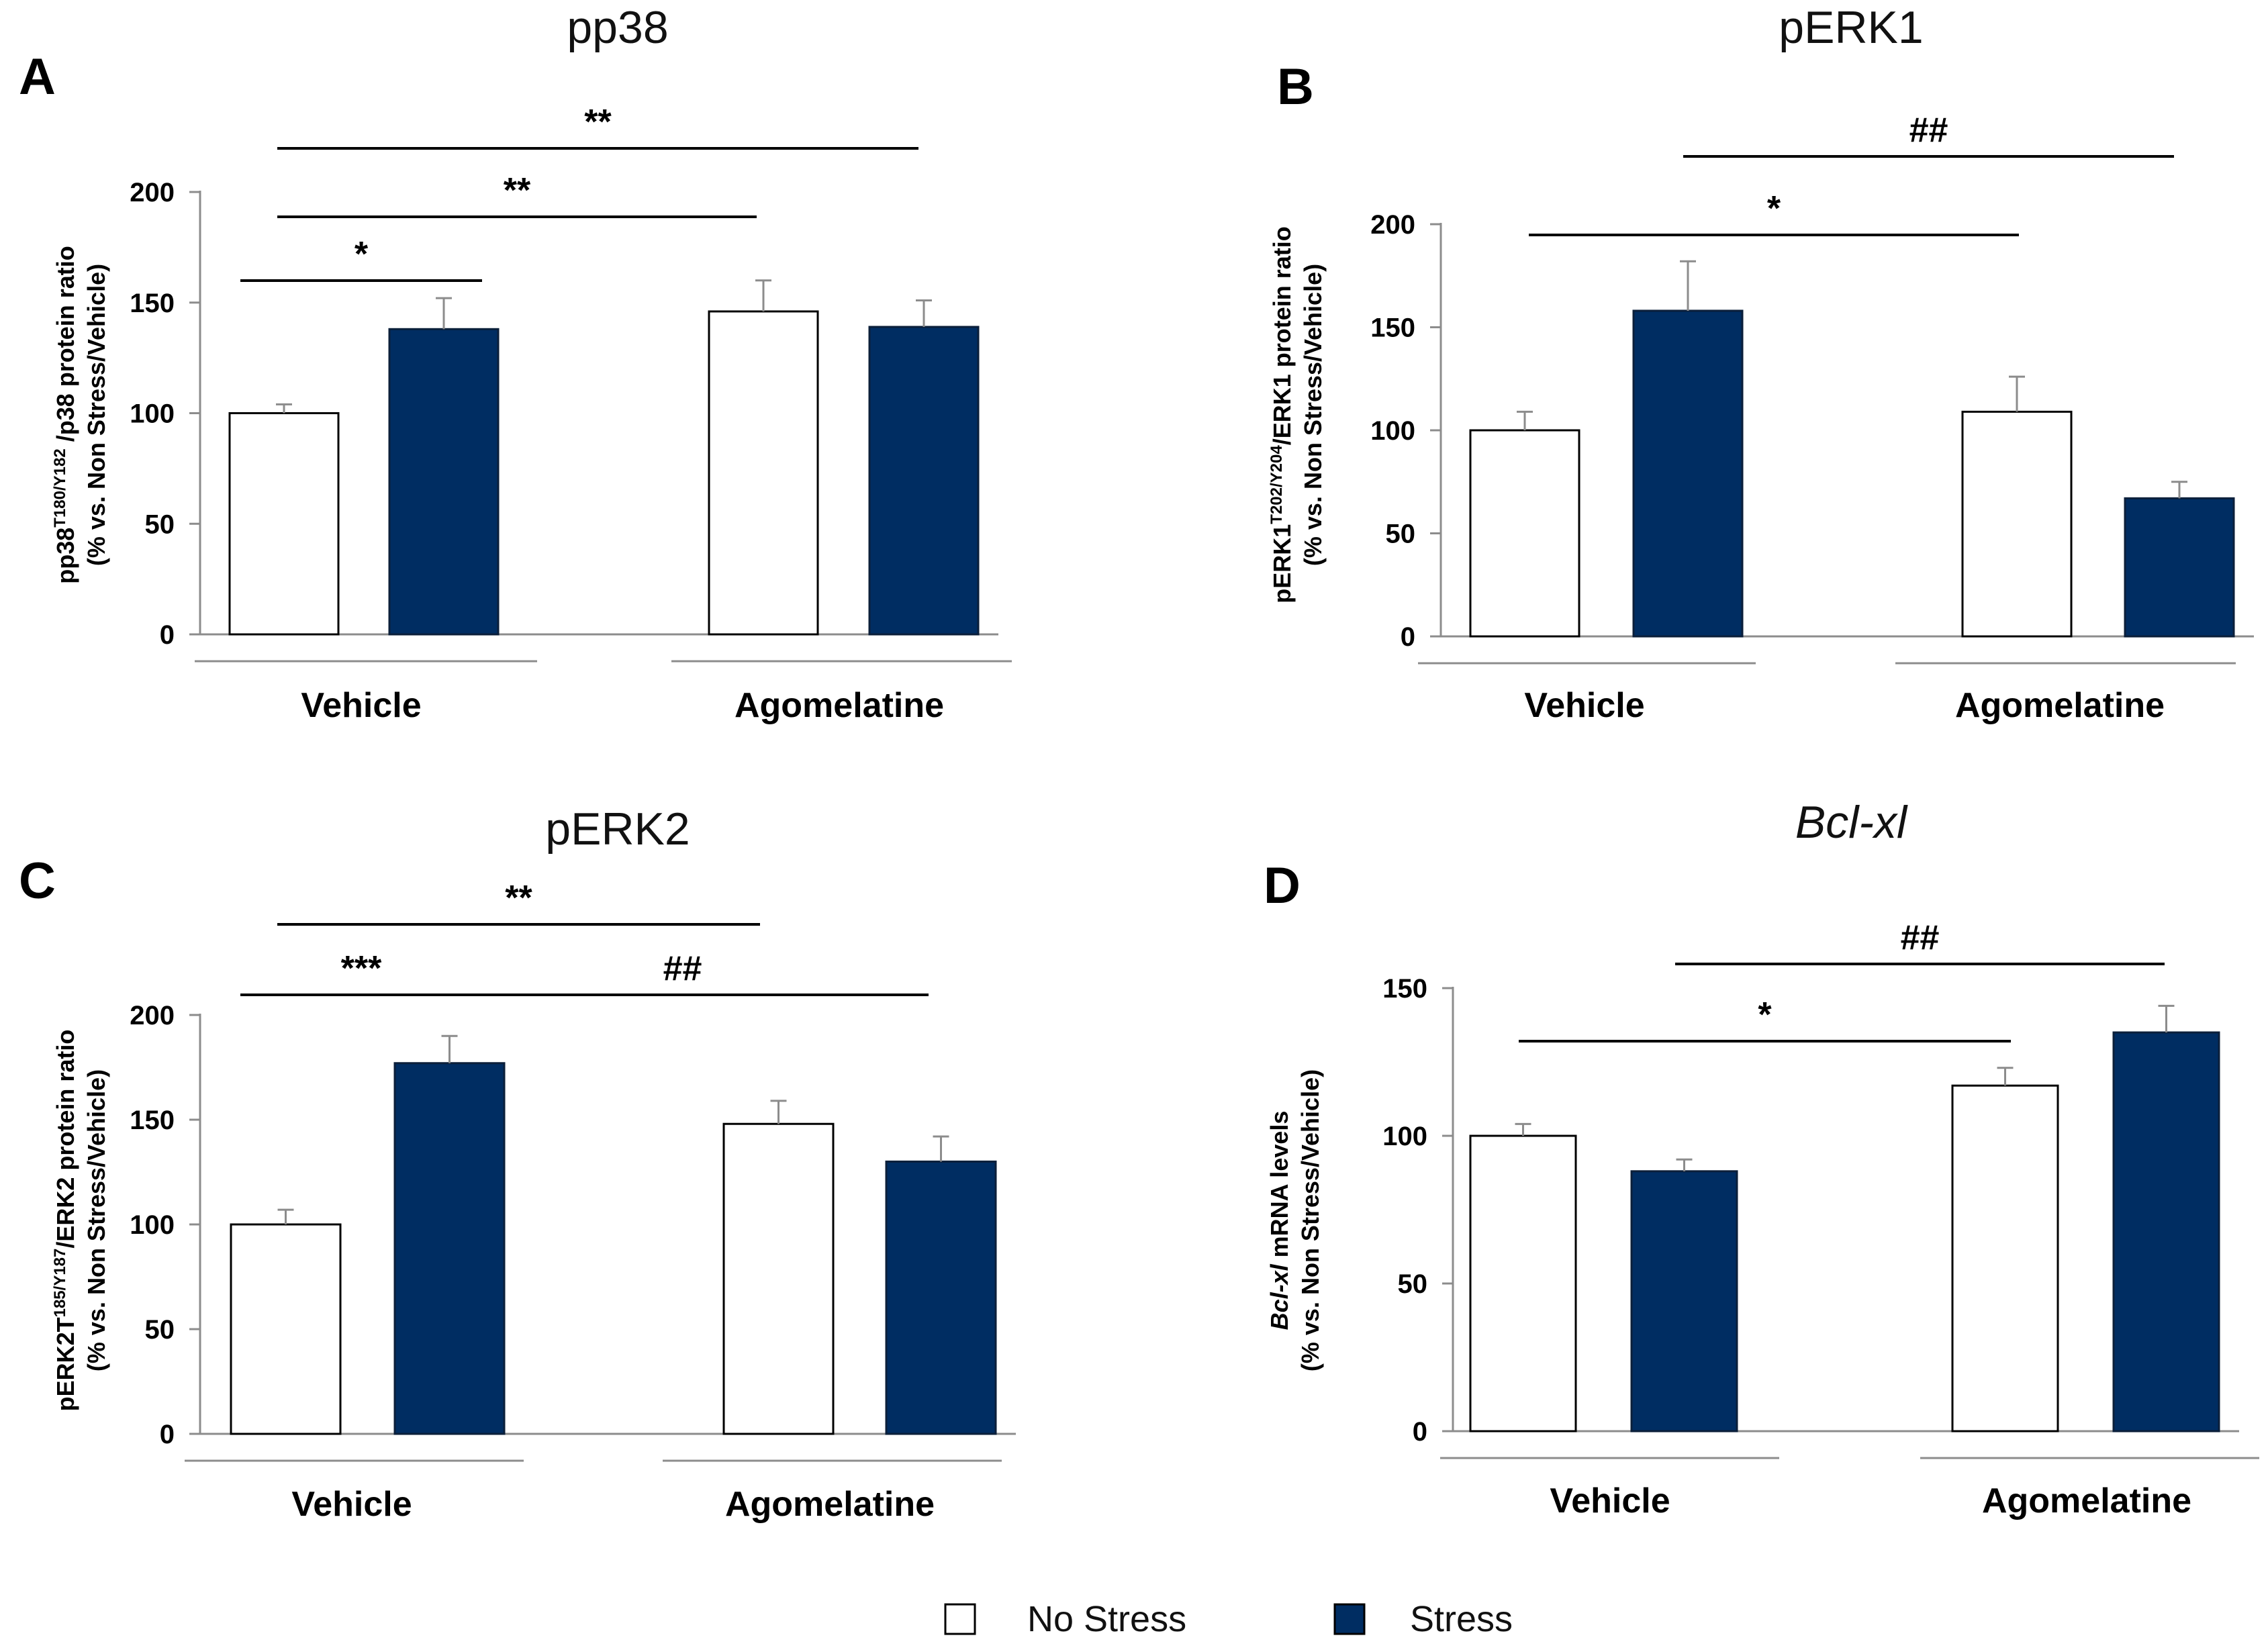  What do you see at coordinates (617, 27) in the screenshot?
I see `chart-title: pp38` at bounding box center [617, 27].